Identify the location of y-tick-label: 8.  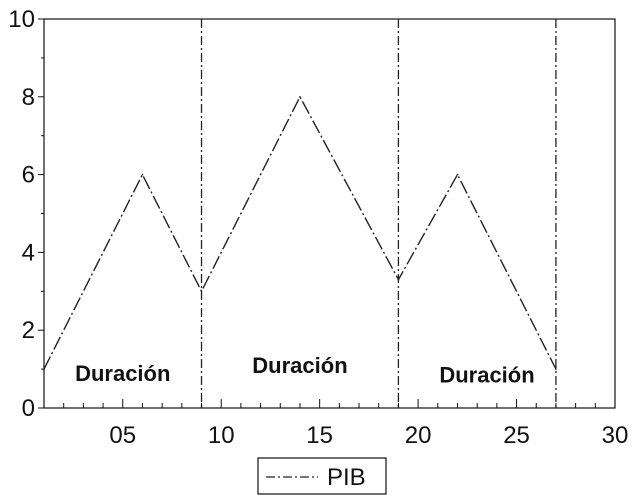
(28, 97).